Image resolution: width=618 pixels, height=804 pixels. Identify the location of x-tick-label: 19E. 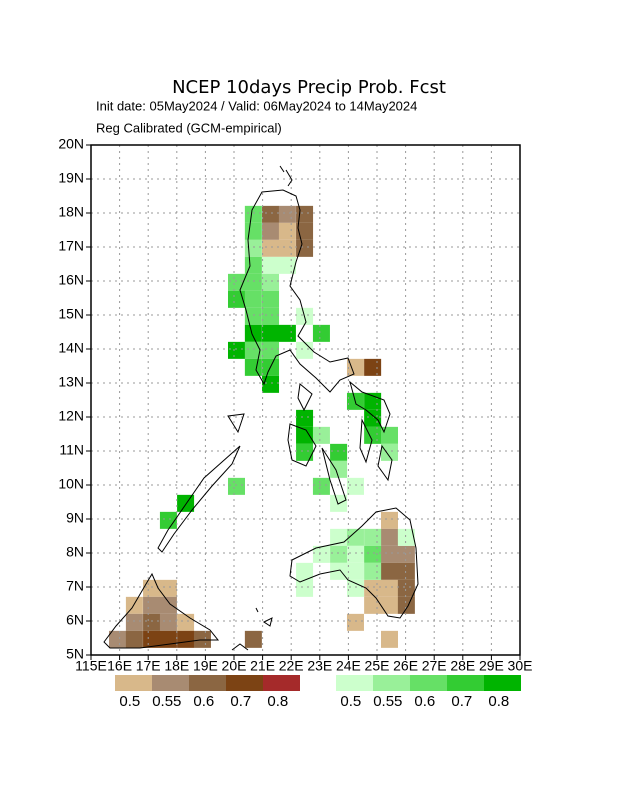
(205, 666).